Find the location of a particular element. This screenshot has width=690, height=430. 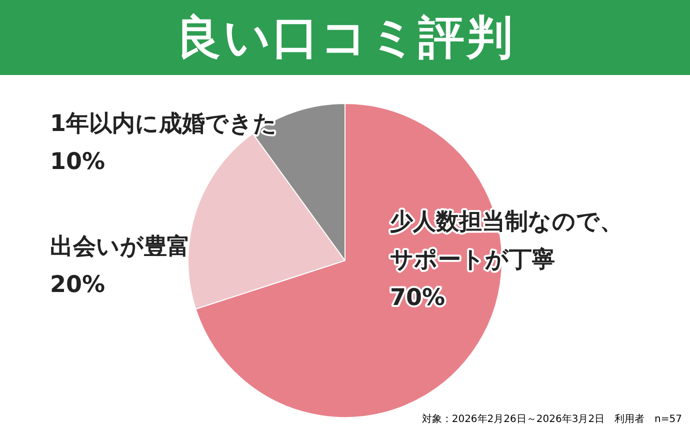

data-label: 20% is located at coordinates (78, 285).